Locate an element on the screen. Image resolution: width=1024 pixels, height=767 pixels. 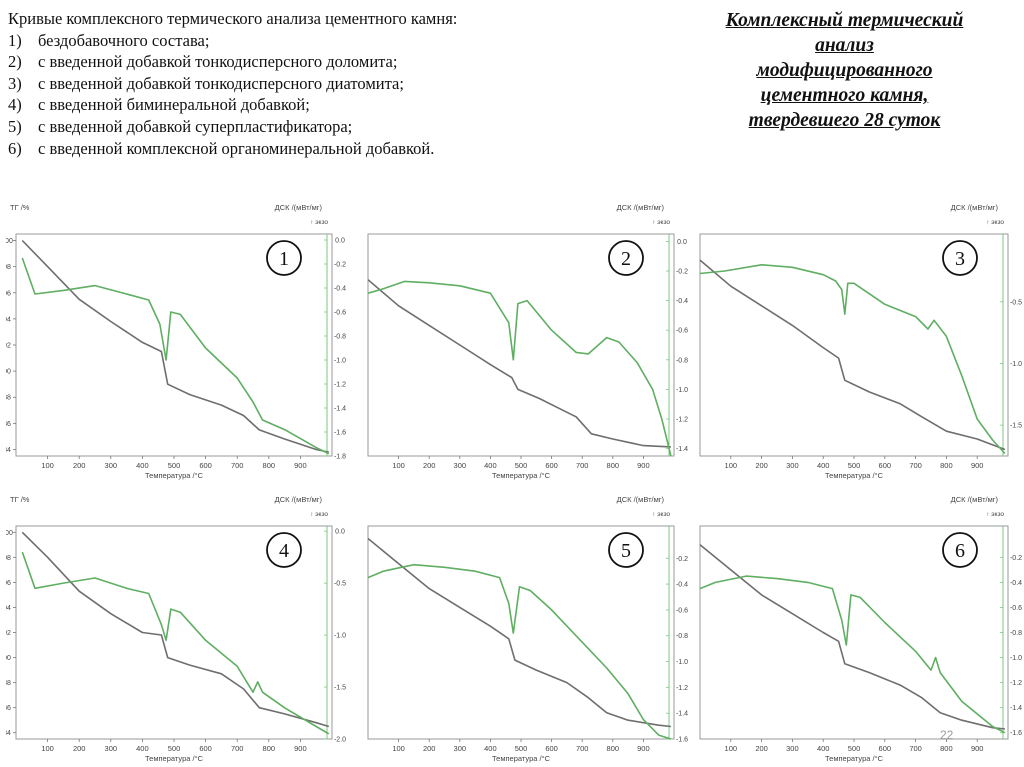
list-item: 4) с введенной биминеральной добавкой; is located at coordinates (333, 105).